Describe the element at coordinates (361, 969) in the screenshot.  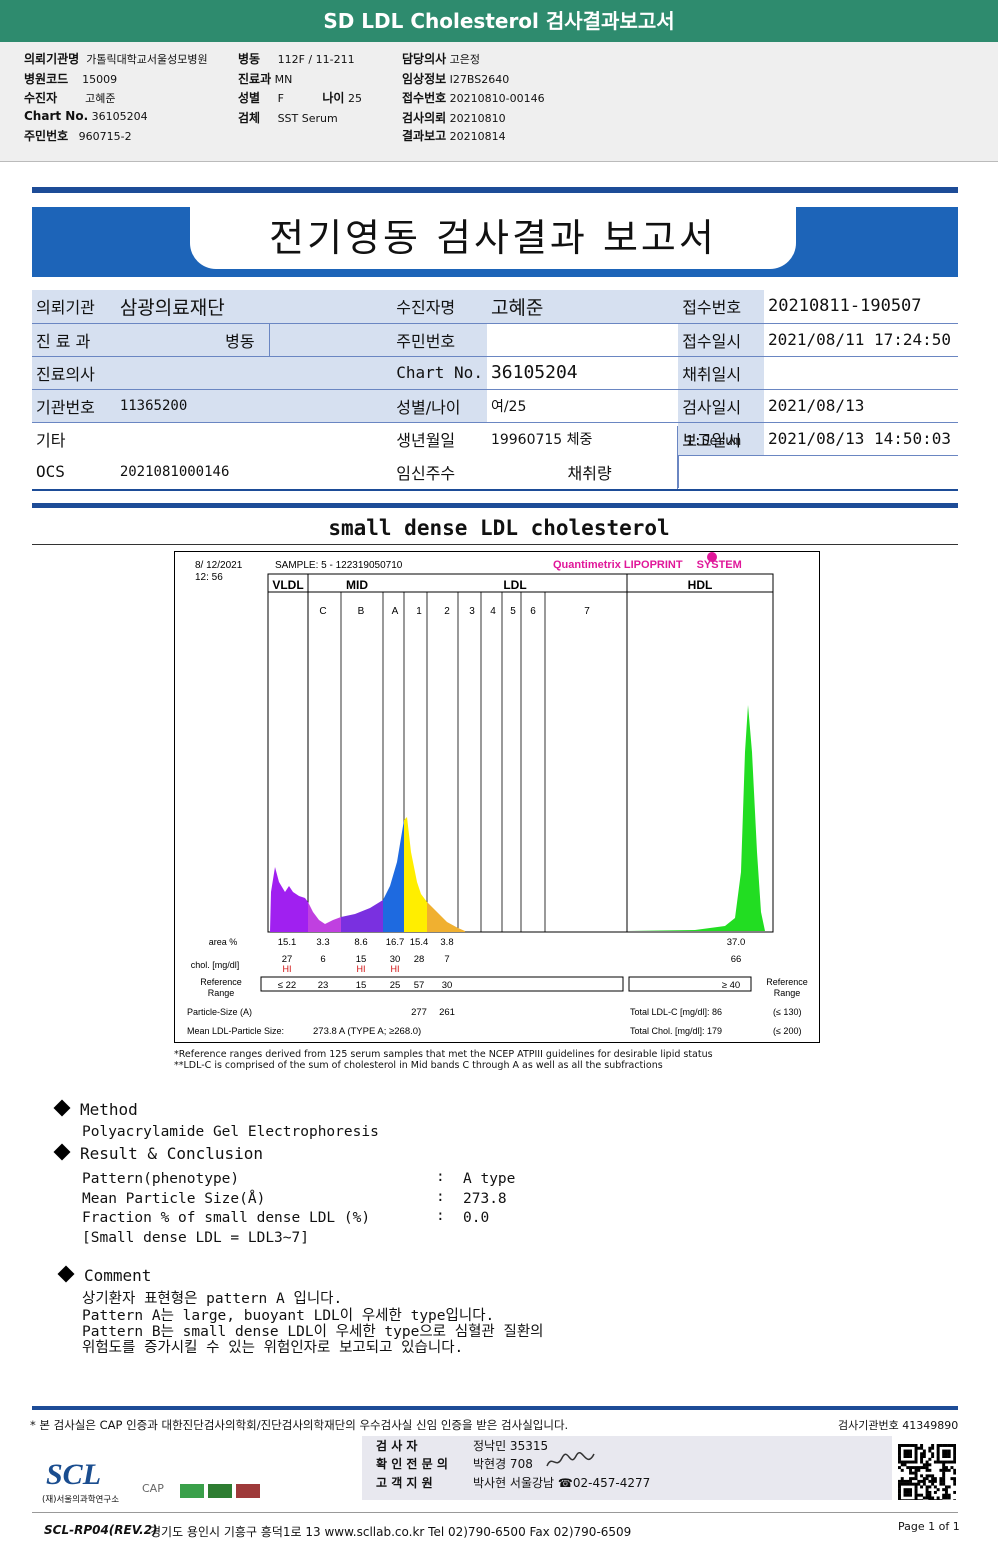
I see `hi-flag: HI` at that location.